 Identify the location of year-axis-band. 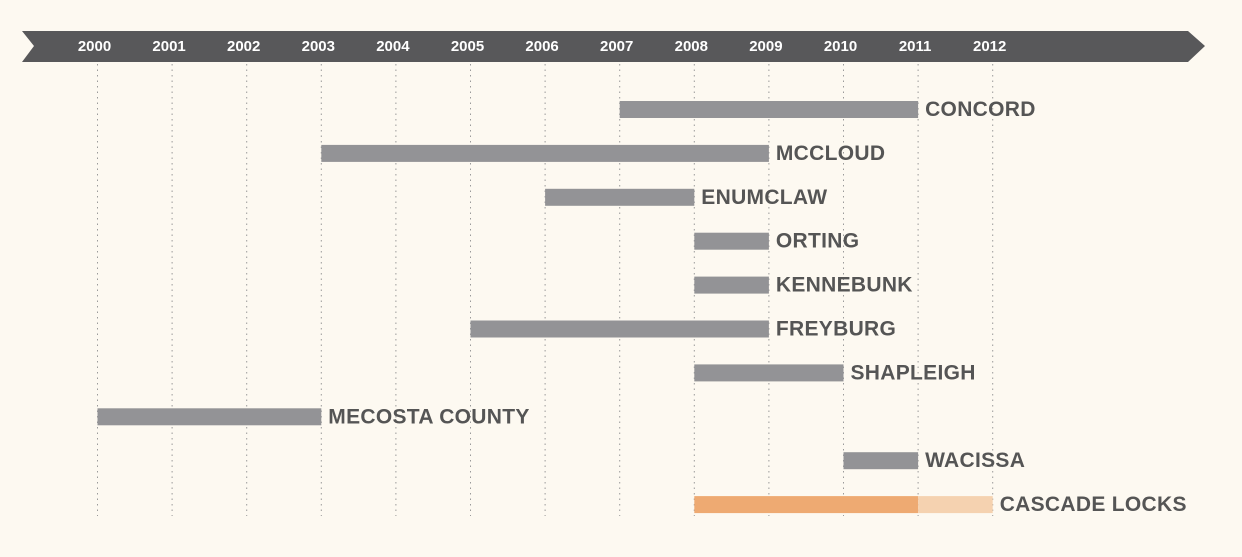
(613, 46).